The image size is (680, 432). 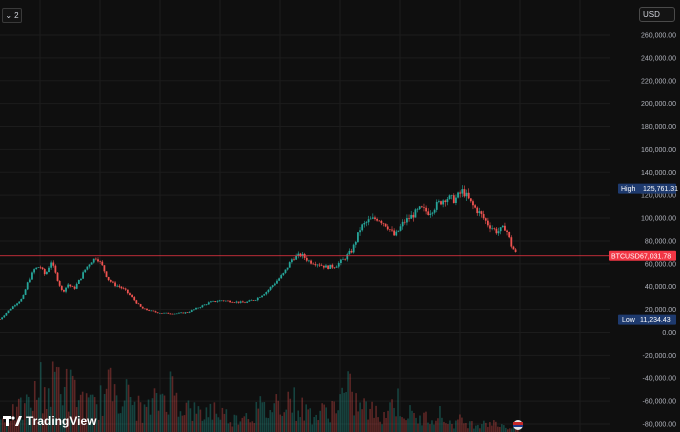 What do you see at coordinates (660, 287) in the screenshot?
I see `price-tick-label: 40,000.00` at bounding box center [660, 287].